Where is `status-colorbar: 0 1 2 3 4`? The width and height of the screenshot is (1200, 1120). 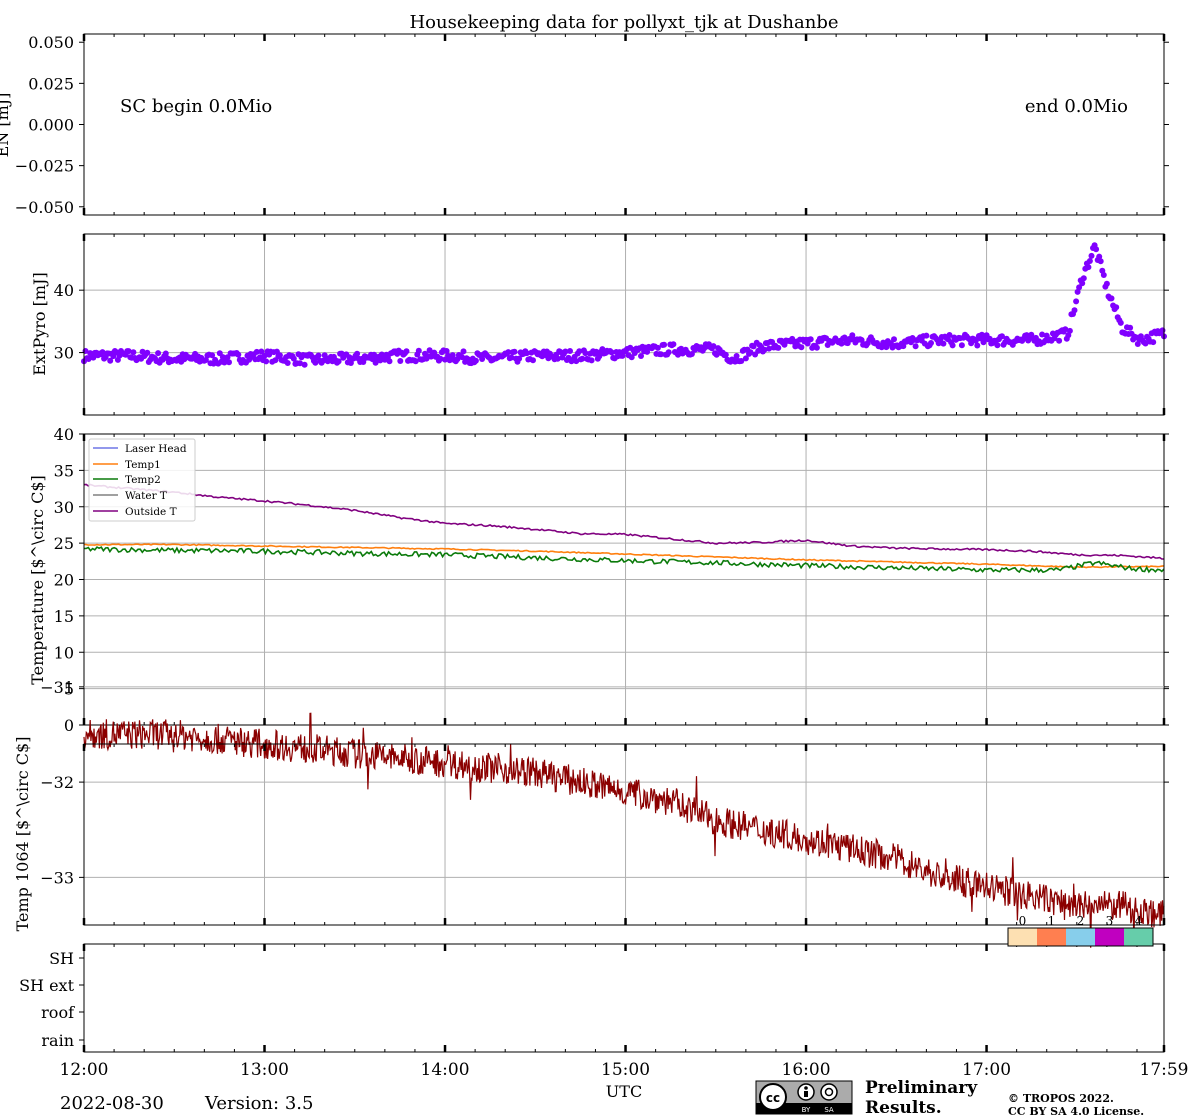 status-colorbar: 0 1 2 3 4 is located at coordinates (1080, 930).